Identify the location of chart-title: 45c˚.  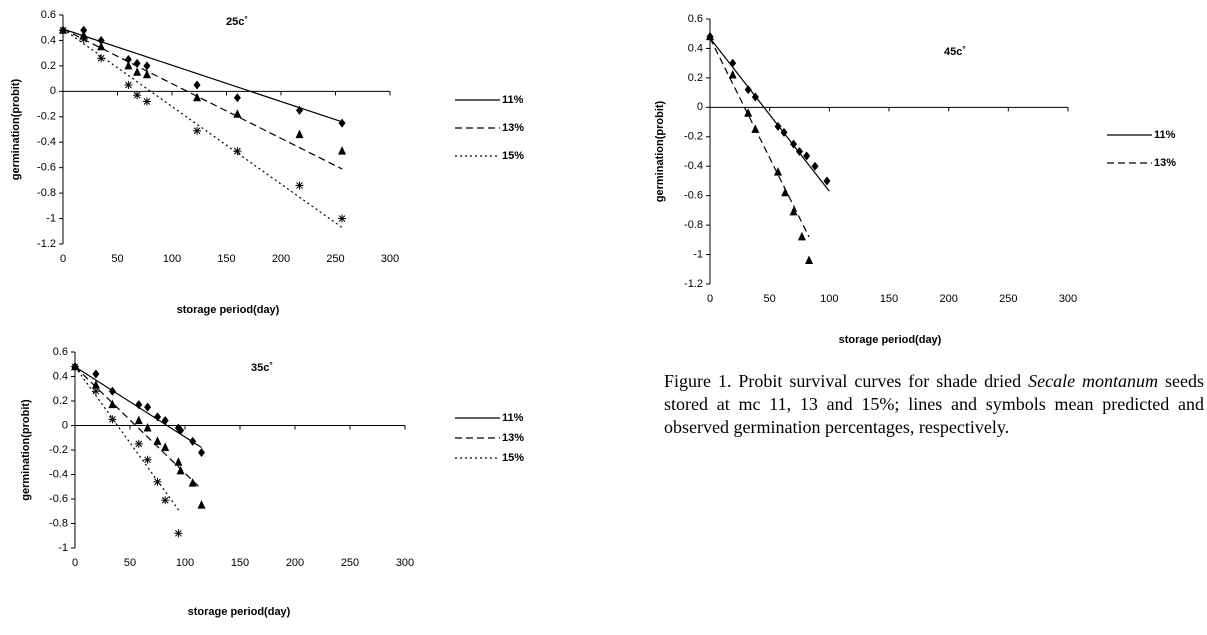
(955, 52).